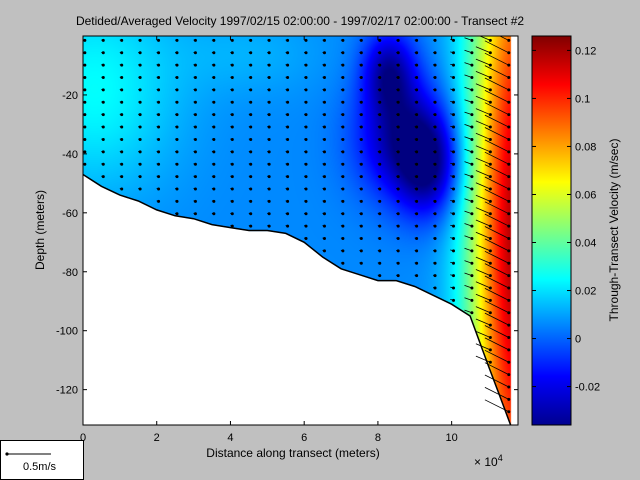 This screenshot has height=480, width=640. I want to click on colorbar-tick-label: 0.08, so click(585, 147).